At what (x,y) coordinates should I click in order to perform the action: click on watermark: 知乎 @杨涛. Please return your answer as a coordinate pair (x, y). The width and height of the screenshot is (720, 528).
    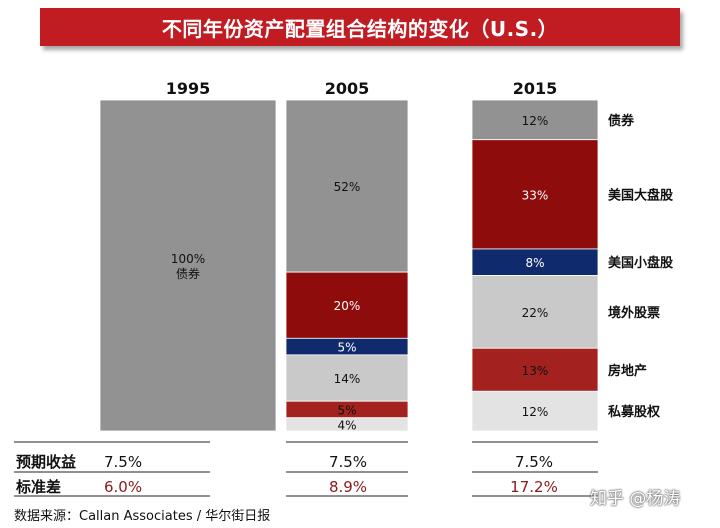
    Looking at the image, I should click on (635, 499).